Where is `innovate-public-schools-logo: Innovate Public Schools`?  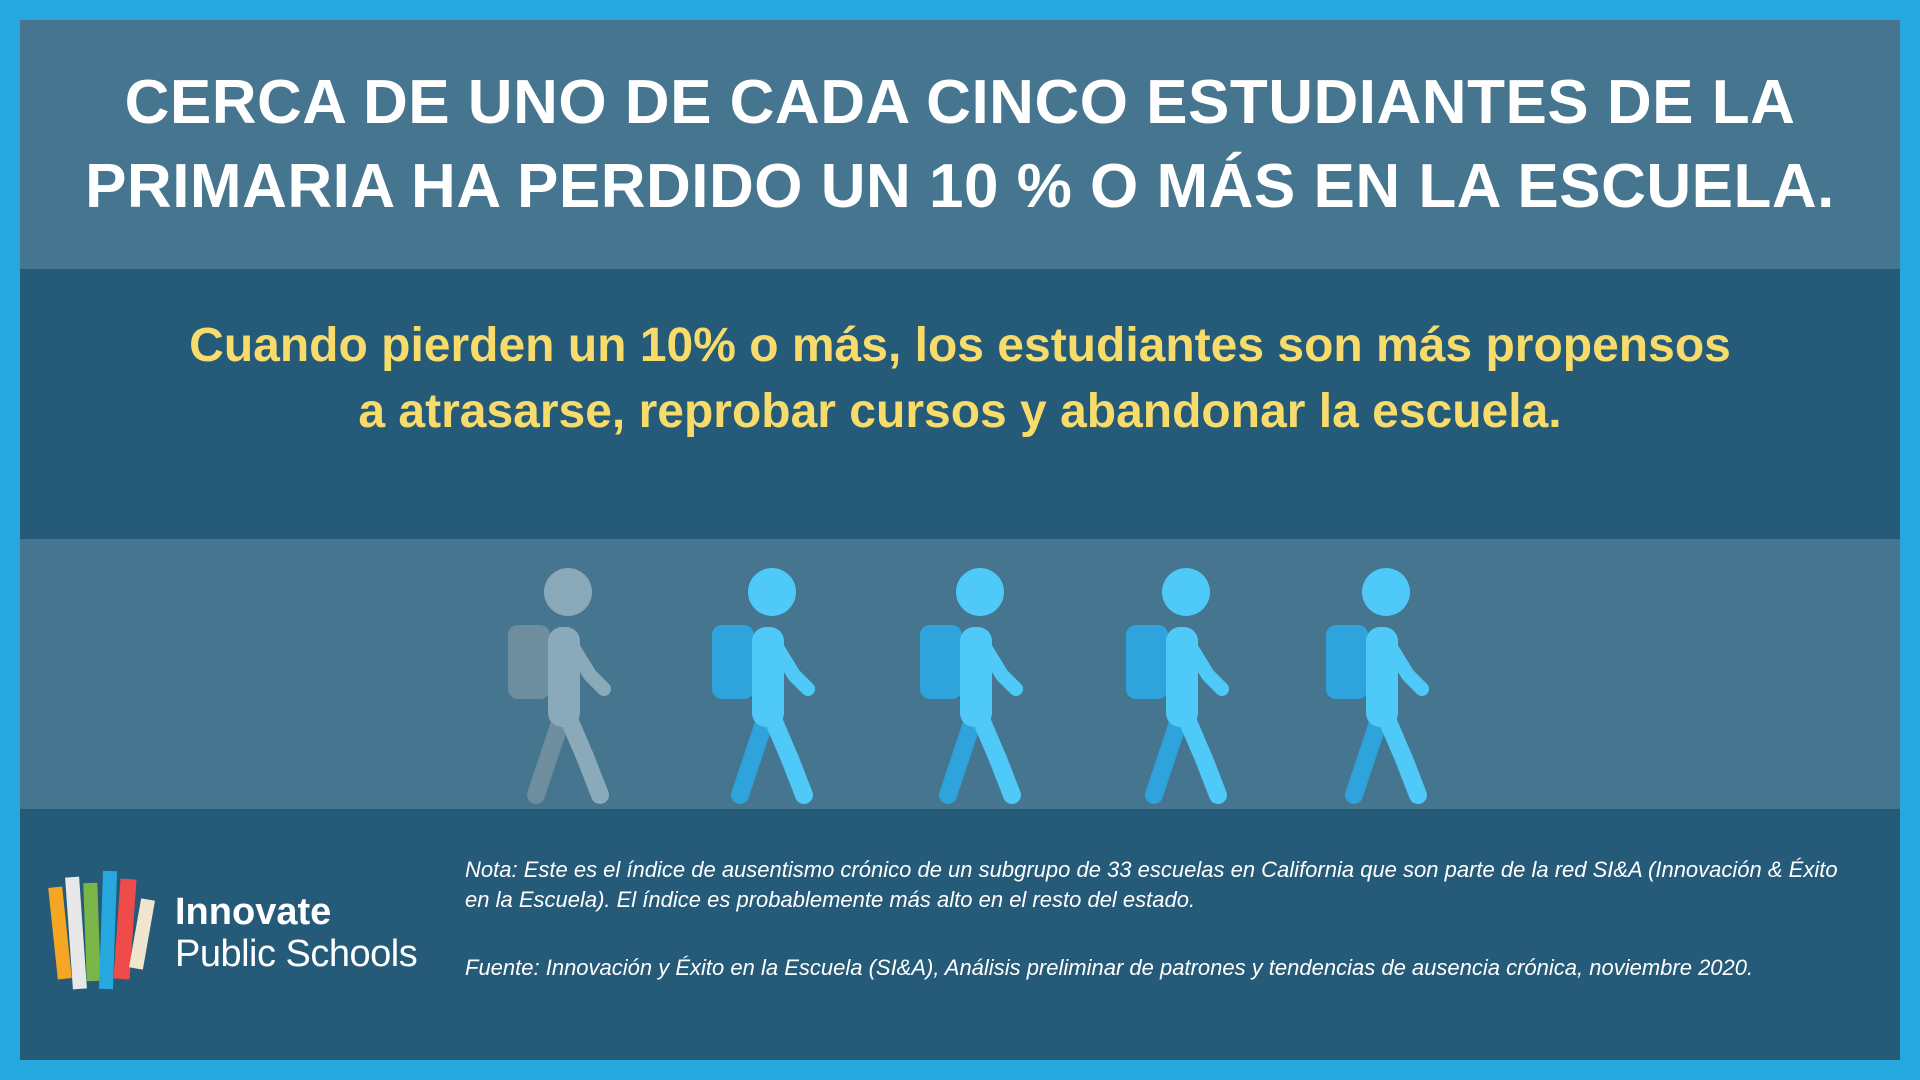
innovate-public-schools-logo: Innovate Public Schools is located at coordinates (255, 934).